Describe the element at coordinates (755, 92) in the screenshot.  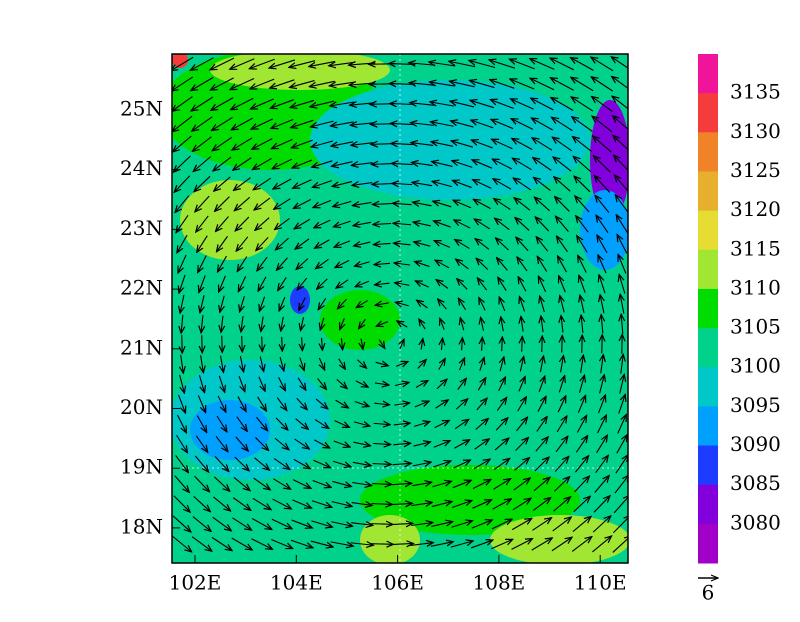
I see `colorbar-label: 3135` at that location.